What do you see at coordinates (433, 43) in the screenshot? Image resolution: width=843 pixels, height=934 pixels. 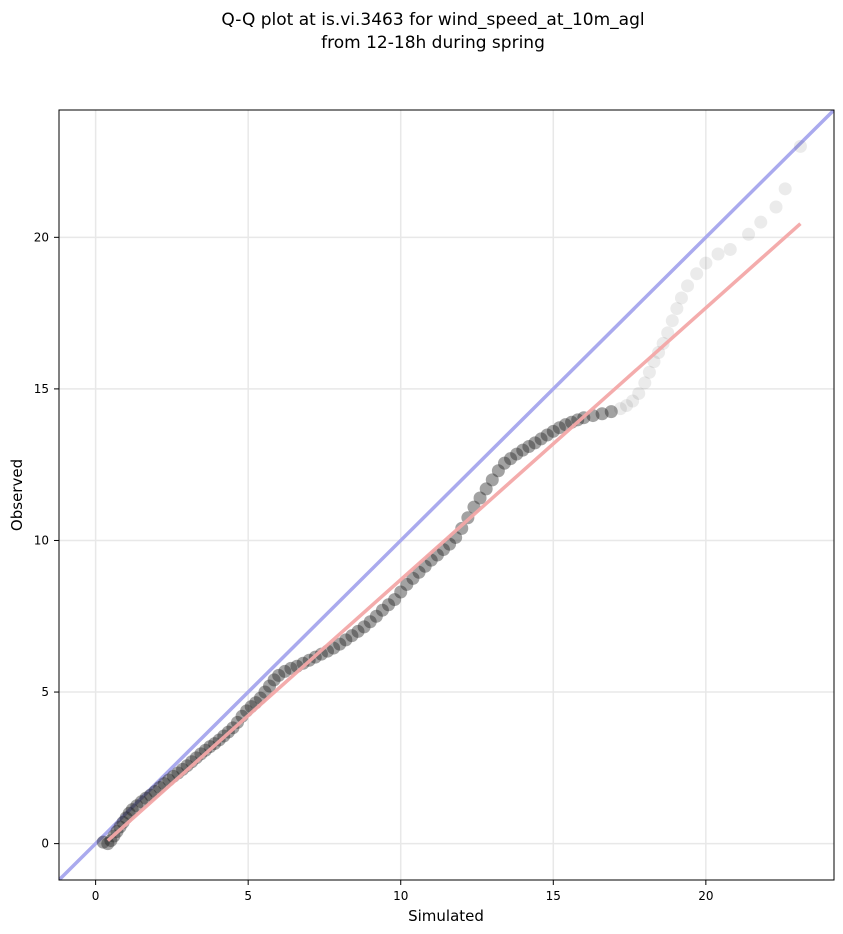 I see `chart-title-line-2: from 12-18h during spring` at bounding box center [433, 43].